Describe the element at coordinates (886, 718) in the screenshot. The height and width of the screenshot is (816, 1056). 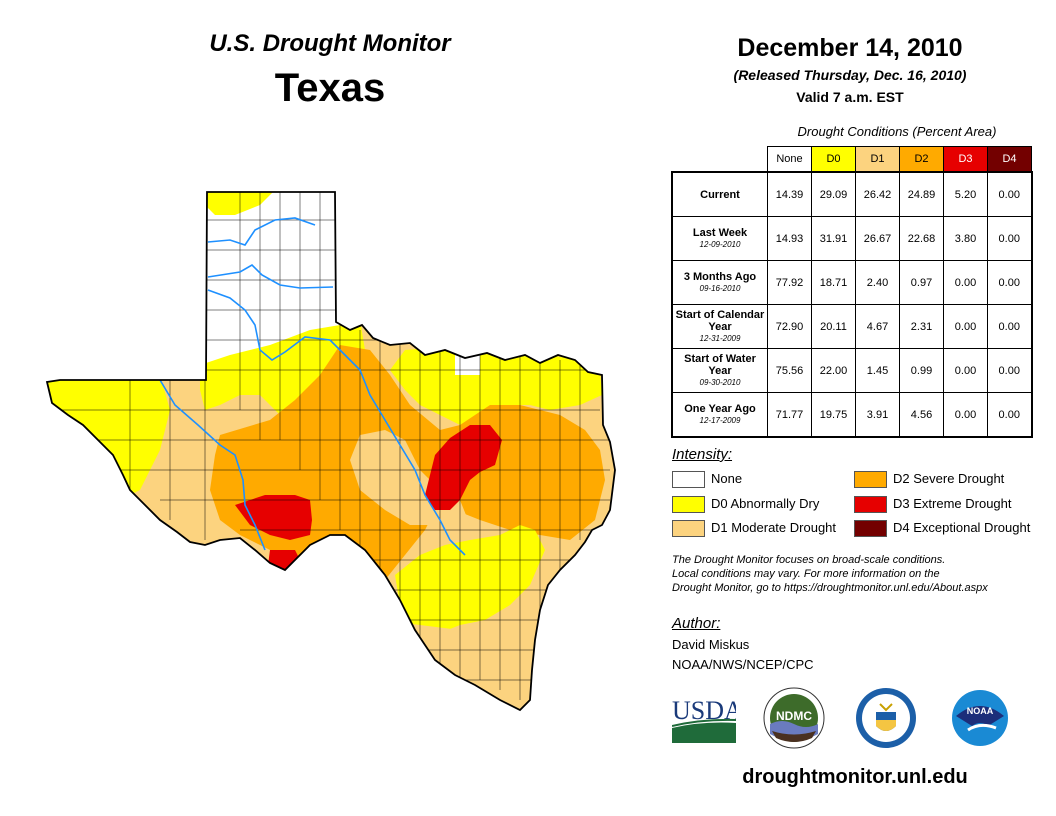
I see `commerce-seal-logo` at that location.